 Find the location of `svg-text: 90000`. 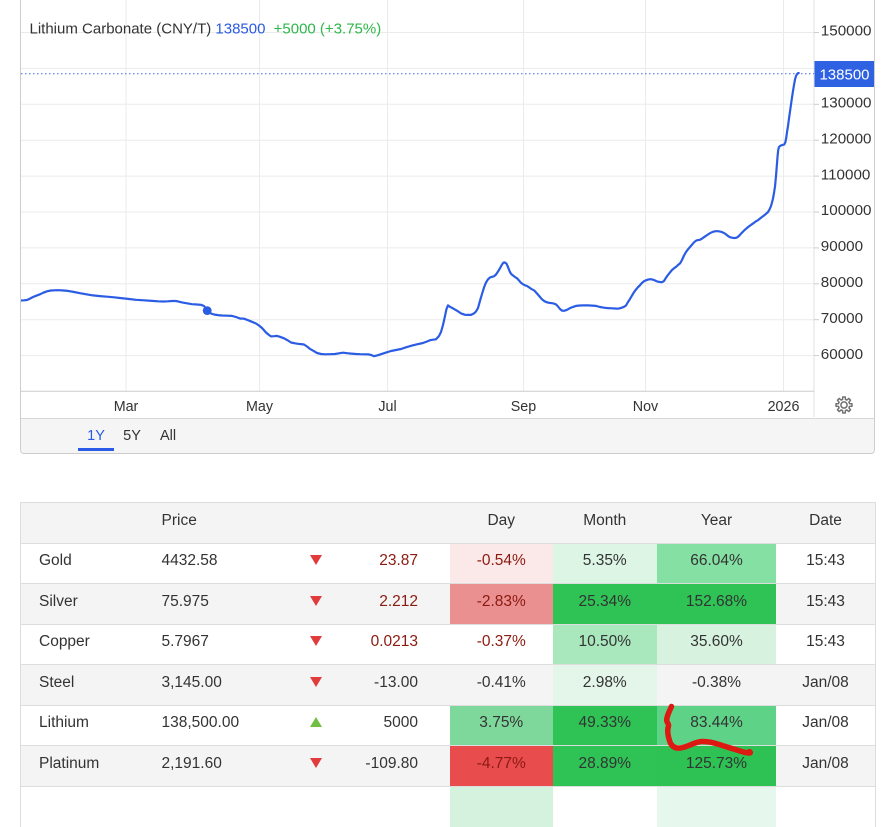

svg-text: 90000 is located at coordinates (842, 246).